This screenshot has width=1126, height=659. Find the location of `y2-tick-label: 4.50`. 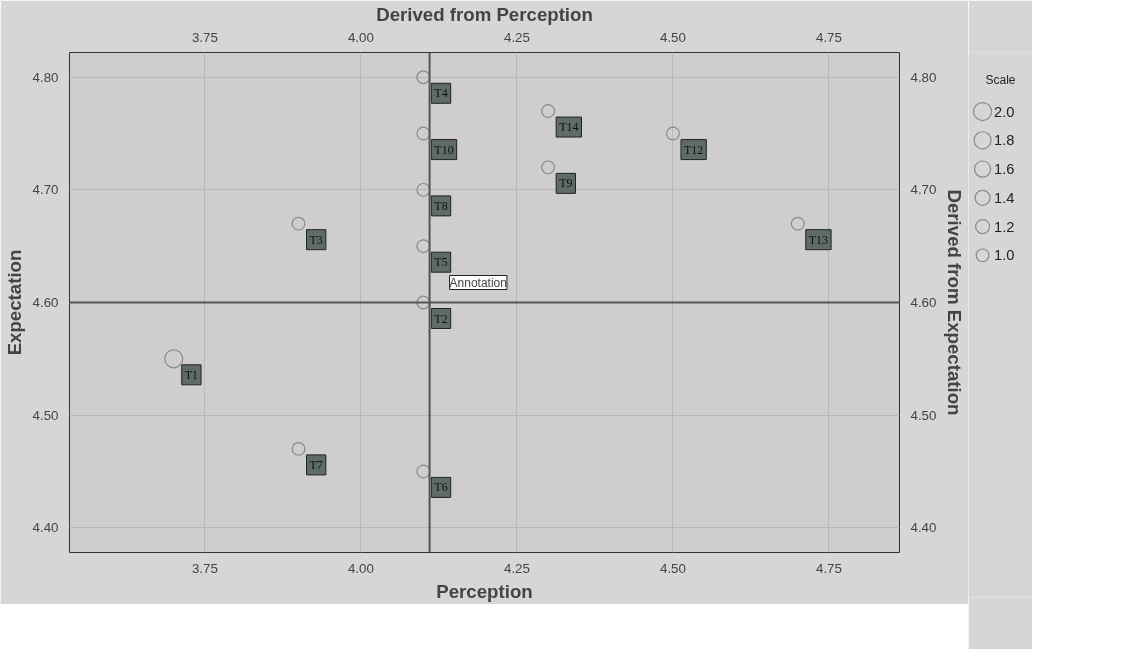

y2-tick-label: 4.50 is located at coordinates (923, 415).